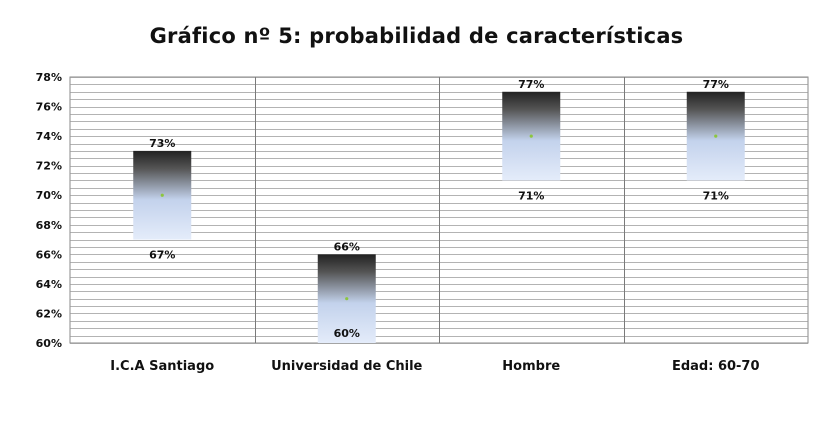 The image size is (833, 422). What do you see at coordinates (347, 246) in the screenshot?
I see `high-label: 66%` at bounding box center [347, 246].